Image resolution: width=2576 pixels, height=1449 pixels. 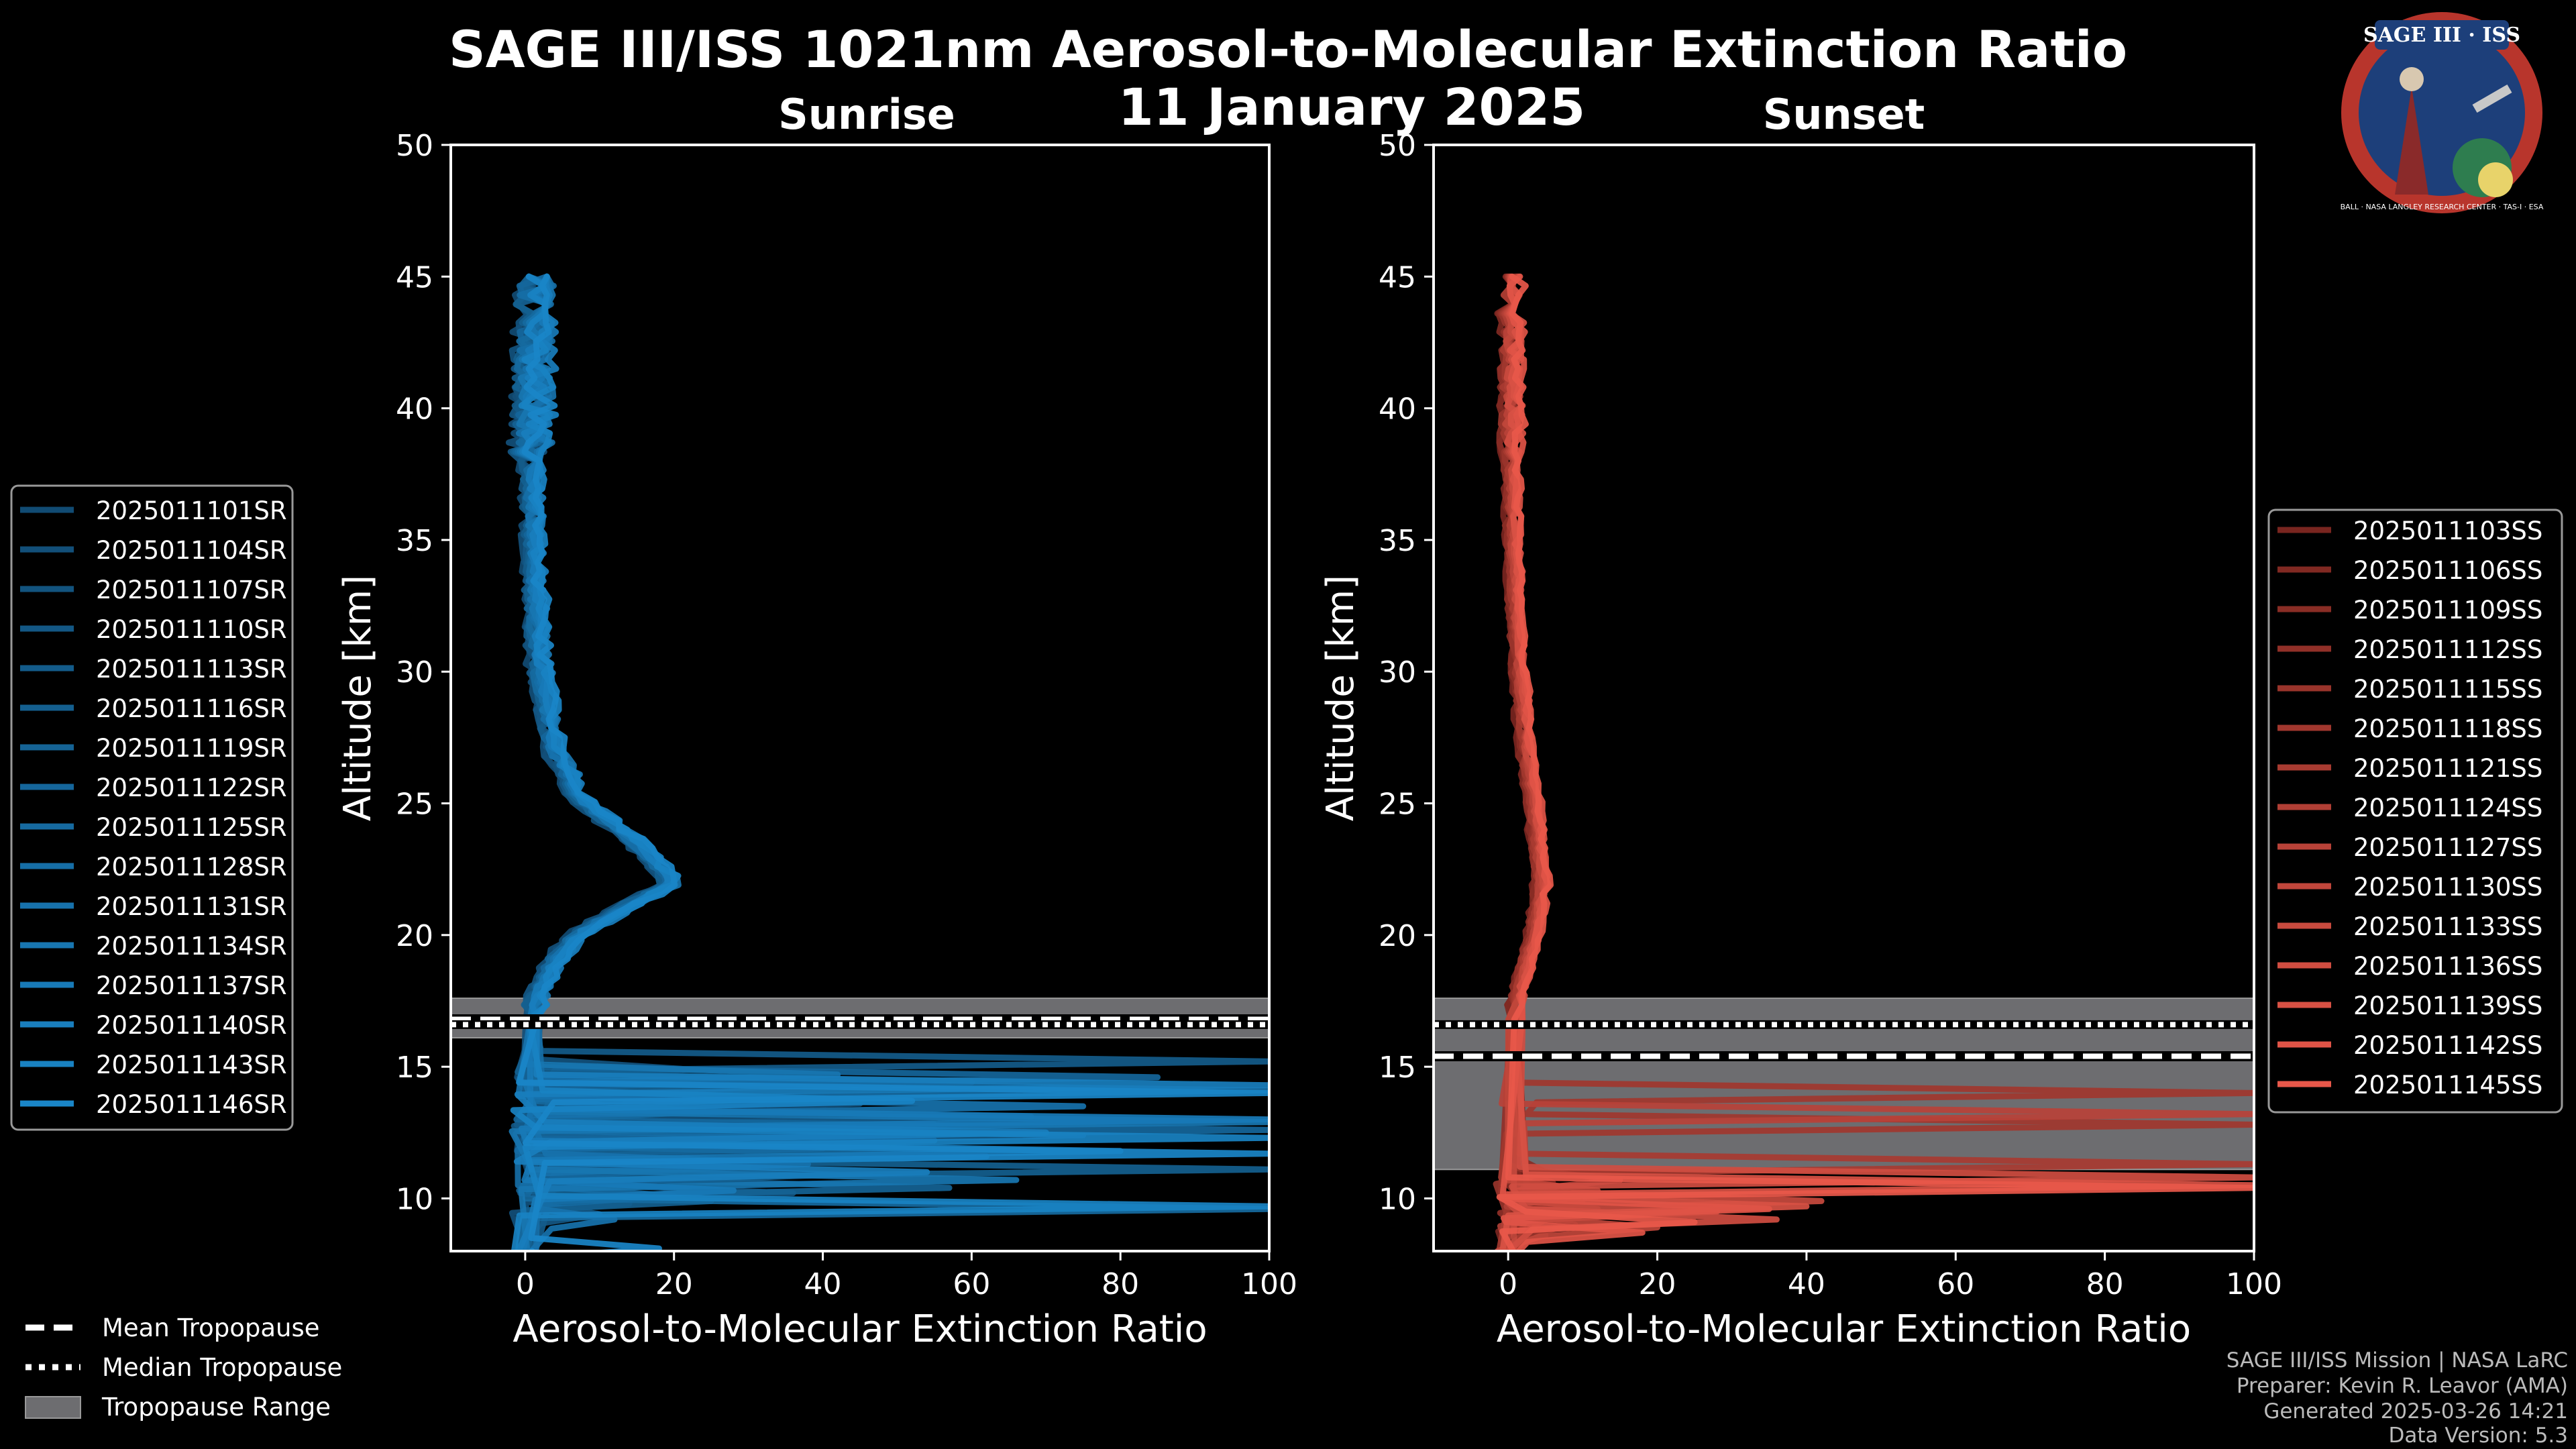 What do you see at coordinates (2447, 926) in the screenshot?
I see `sunset-legend-label-2025011133SS: 2025011133SS` at bounding box center [2447, 926].